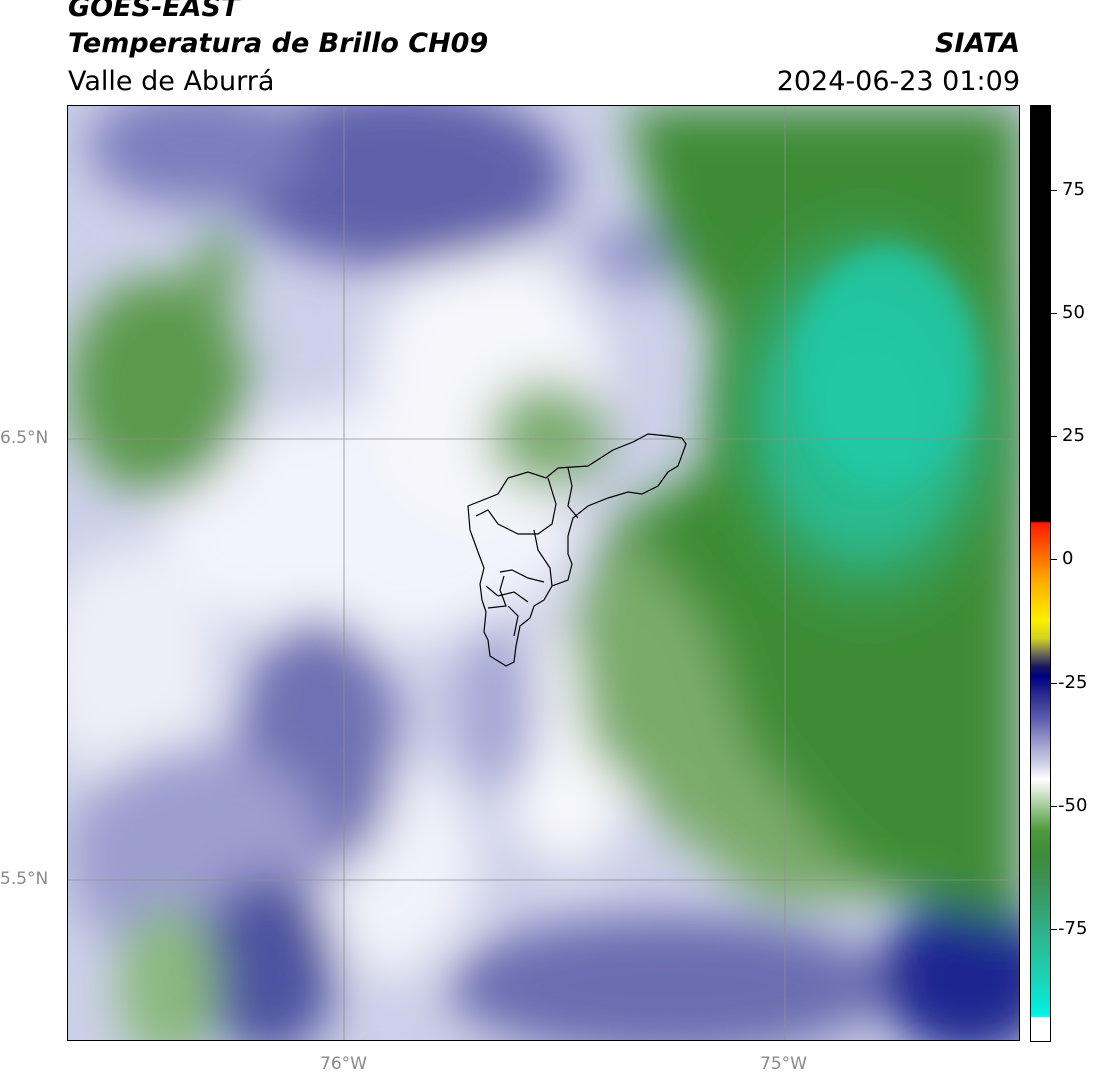 This screenshot has height=1078, width=1094. What do you see at coordinates (898, 81) in the screenshot?
I see `datetime-label: 2024-06-23 01:09` at bounding box center [898, 81].